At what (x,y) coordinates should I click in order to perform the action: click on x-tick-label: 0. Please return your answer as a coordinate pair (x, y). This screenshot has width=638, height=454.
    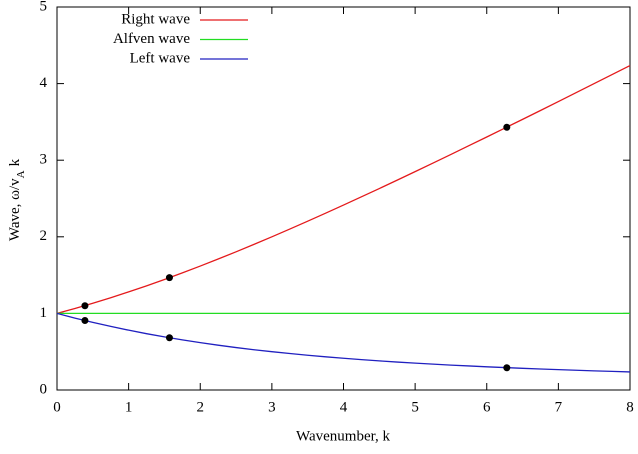
    Looking at the image, I should click on (57, 407).